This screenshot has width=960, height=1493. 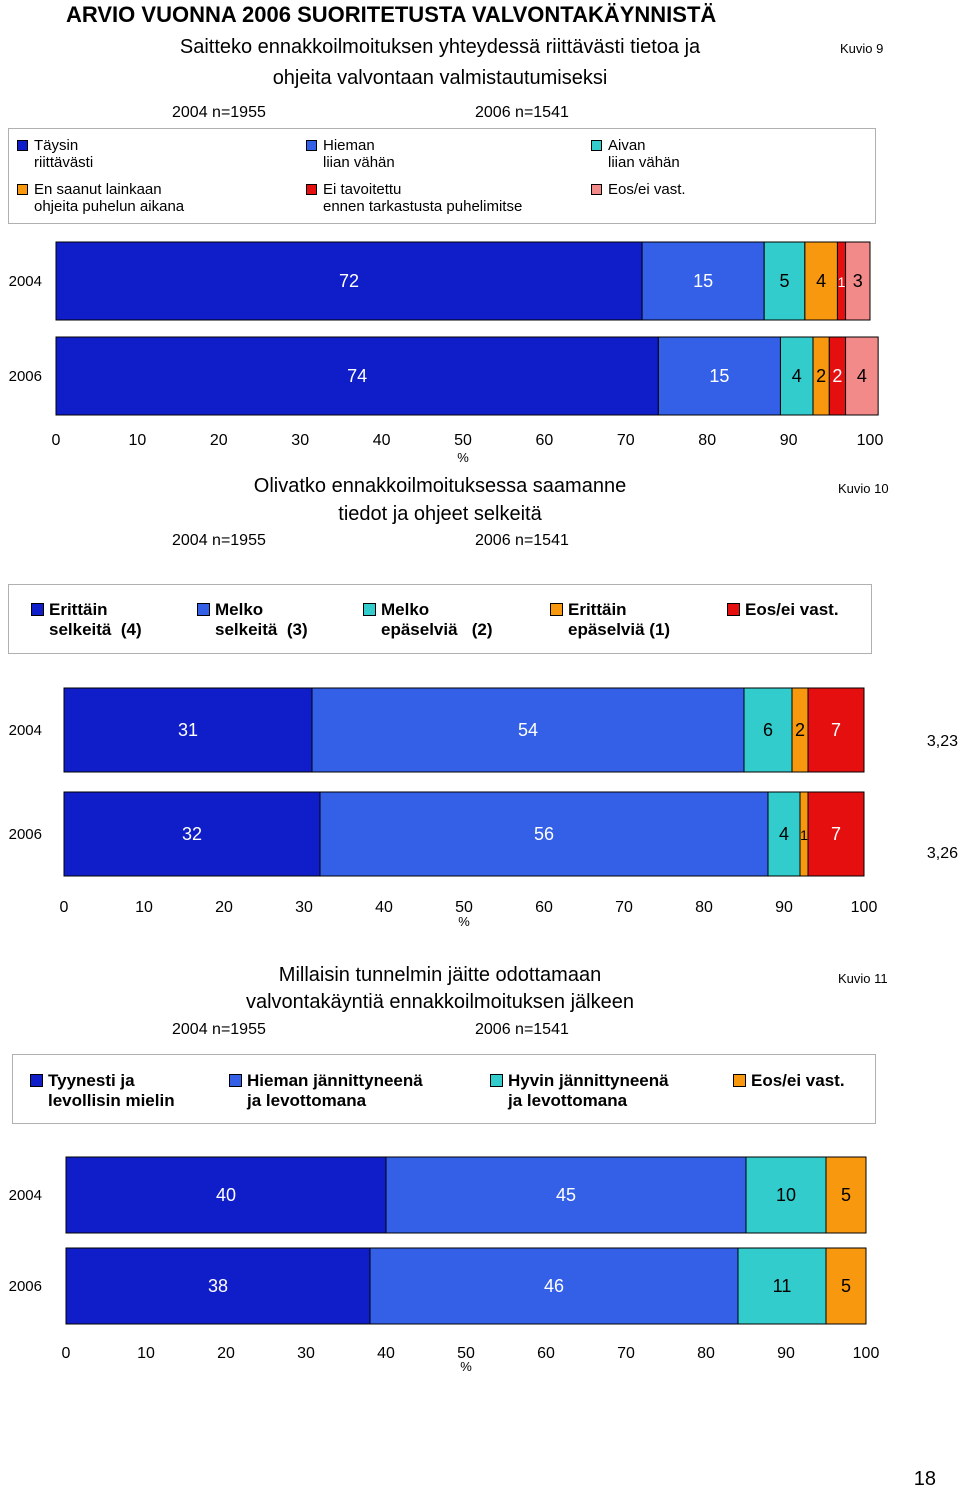 I want to click on data-label: 10, so click(x=786, y=1195).